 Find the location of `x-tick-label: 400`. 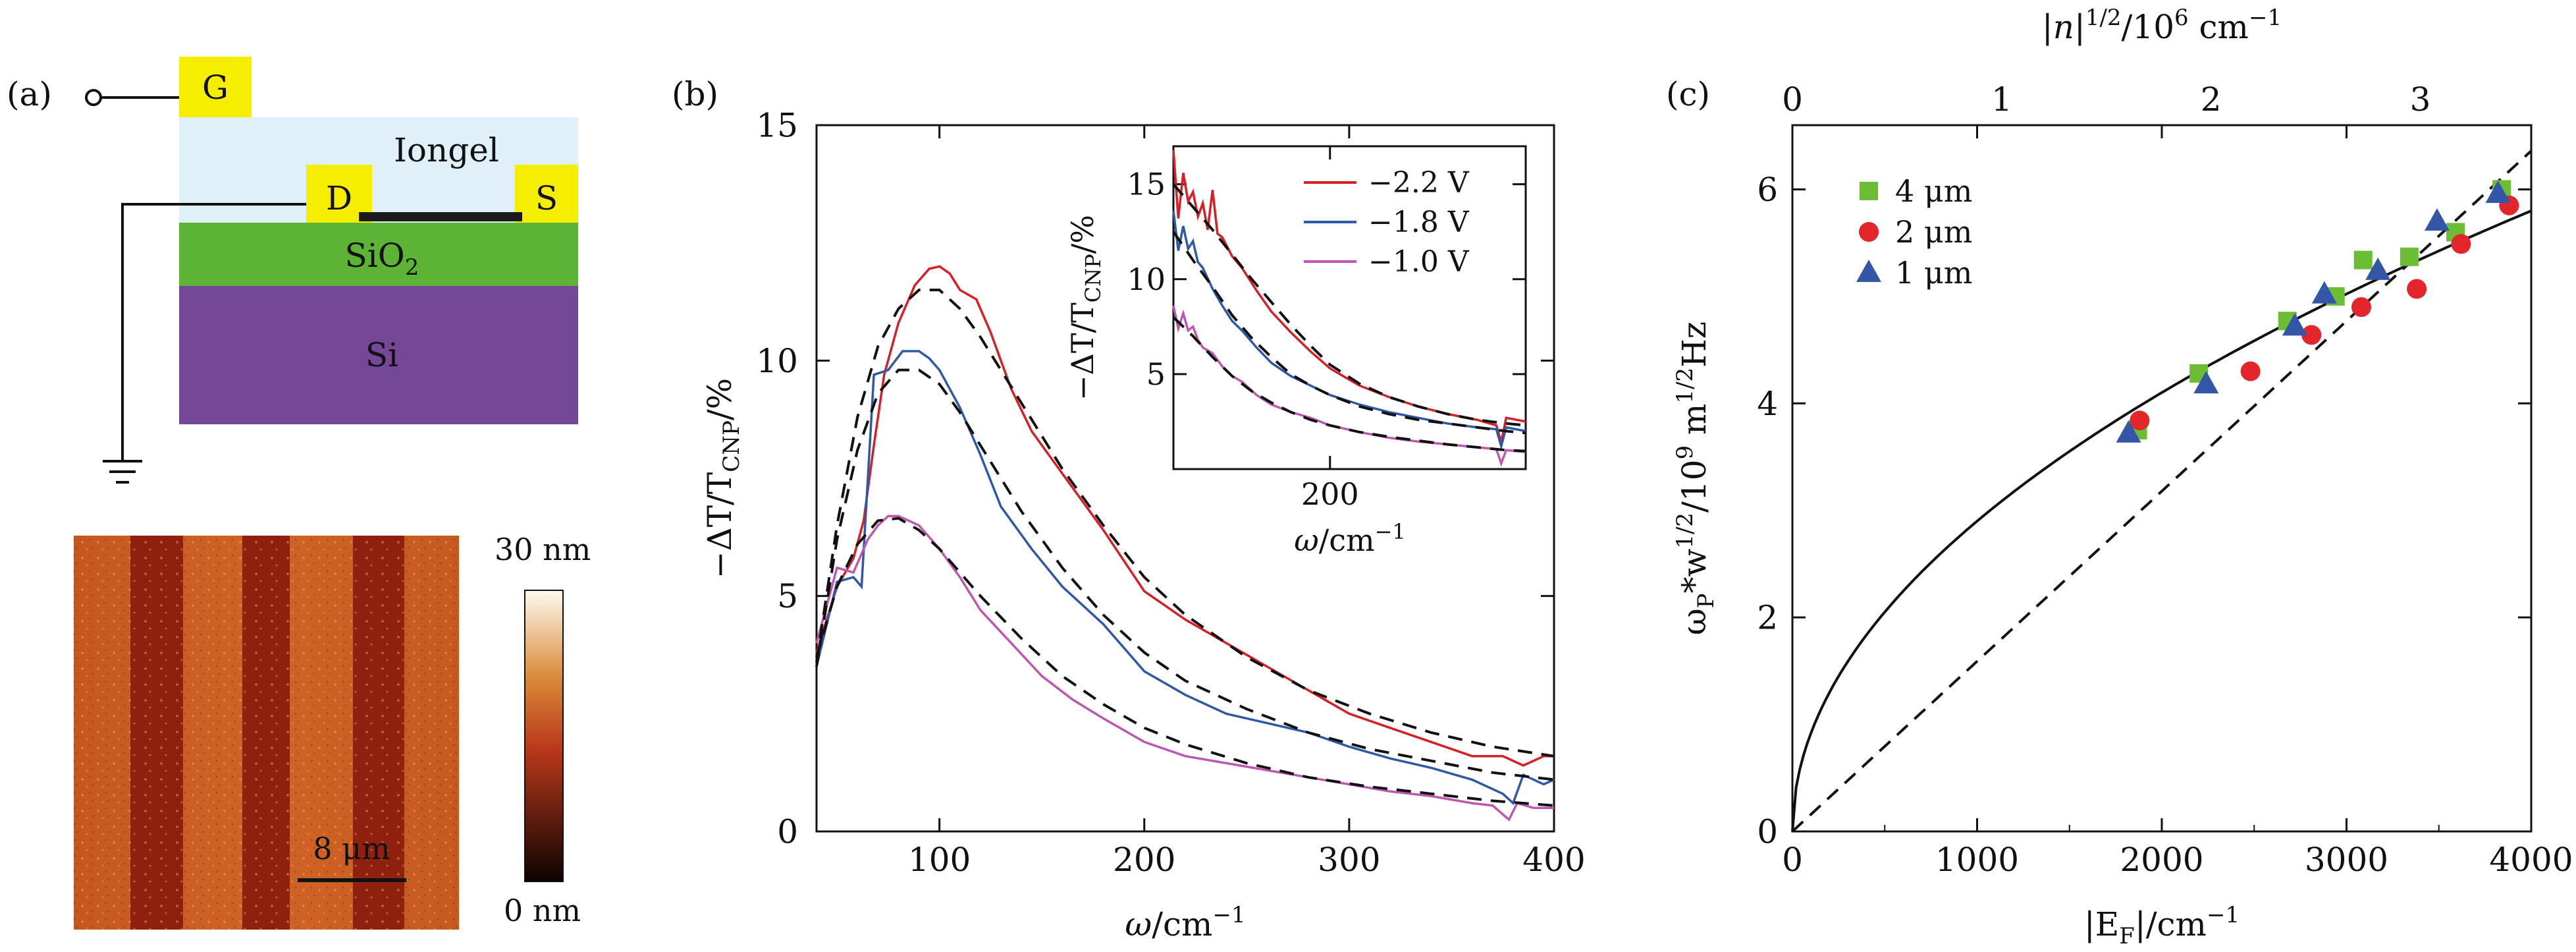

x-tick-label: 400 is located at coordinates (1553, 860).